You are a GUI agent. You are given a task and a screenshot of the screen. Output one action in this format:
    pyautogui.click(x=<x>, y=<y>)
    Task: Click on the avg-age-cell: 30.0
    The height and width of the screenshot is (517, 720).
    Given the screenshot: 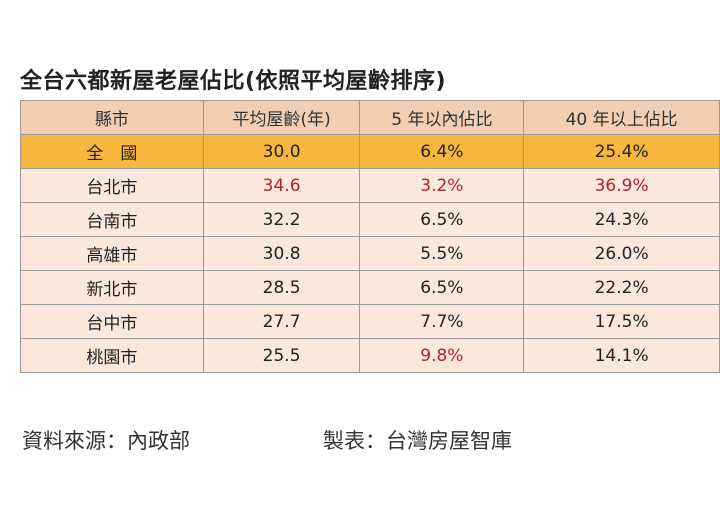 What is the action you would take?
    pyautogui.click(x=281, y=151)
    